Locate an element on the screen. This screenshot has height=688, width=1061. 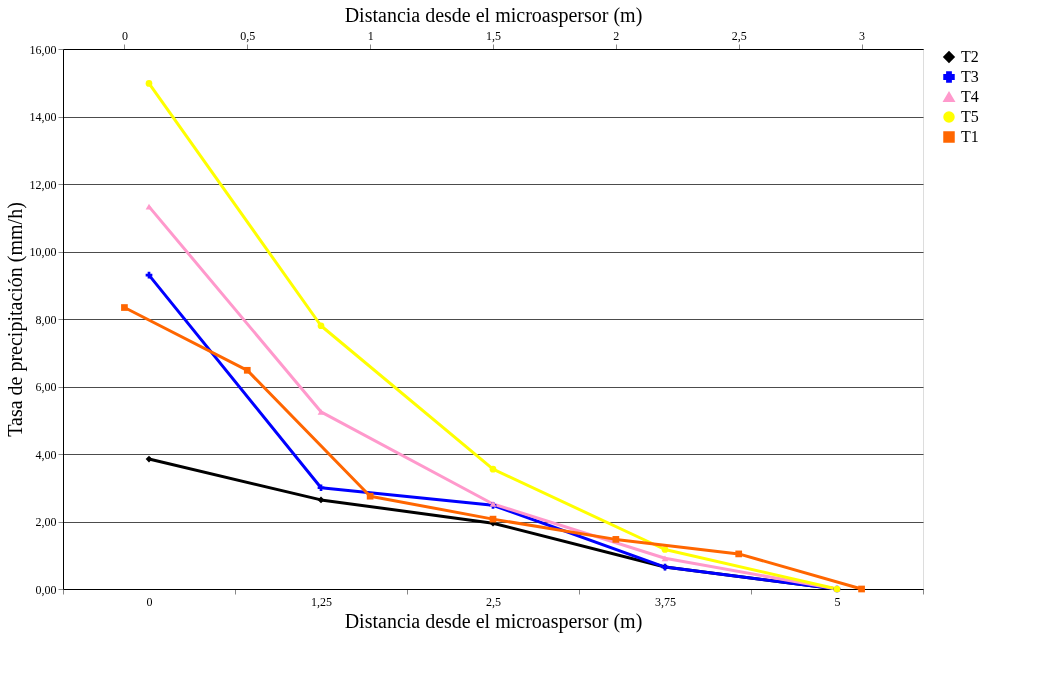
x-tick-label: 3,75 is located at coordinates (665, 601).